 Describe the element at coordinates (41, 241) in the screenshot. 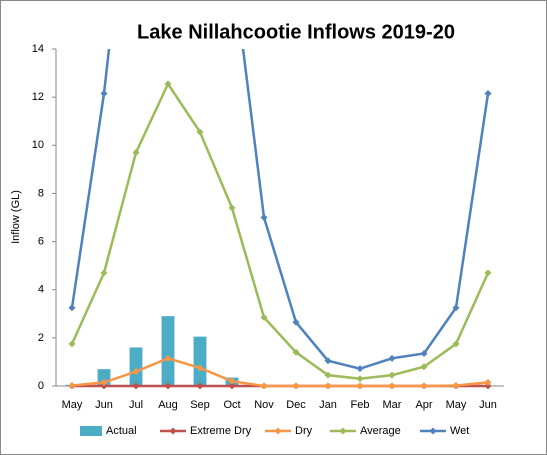

I see `y-tick-label: 6` at that location.